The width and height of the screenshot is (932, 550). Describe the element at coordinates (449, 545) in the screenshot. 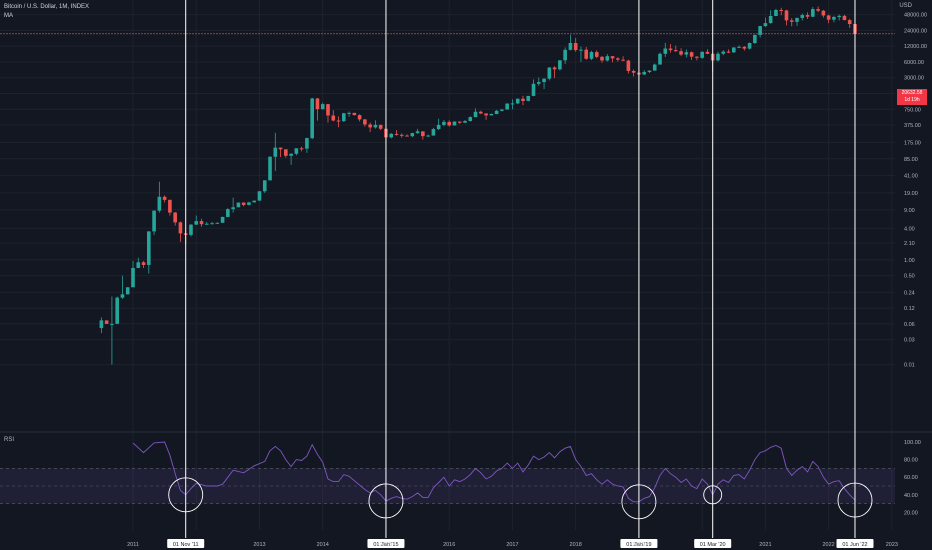

I see `time-tick-label: 2016` at that location.